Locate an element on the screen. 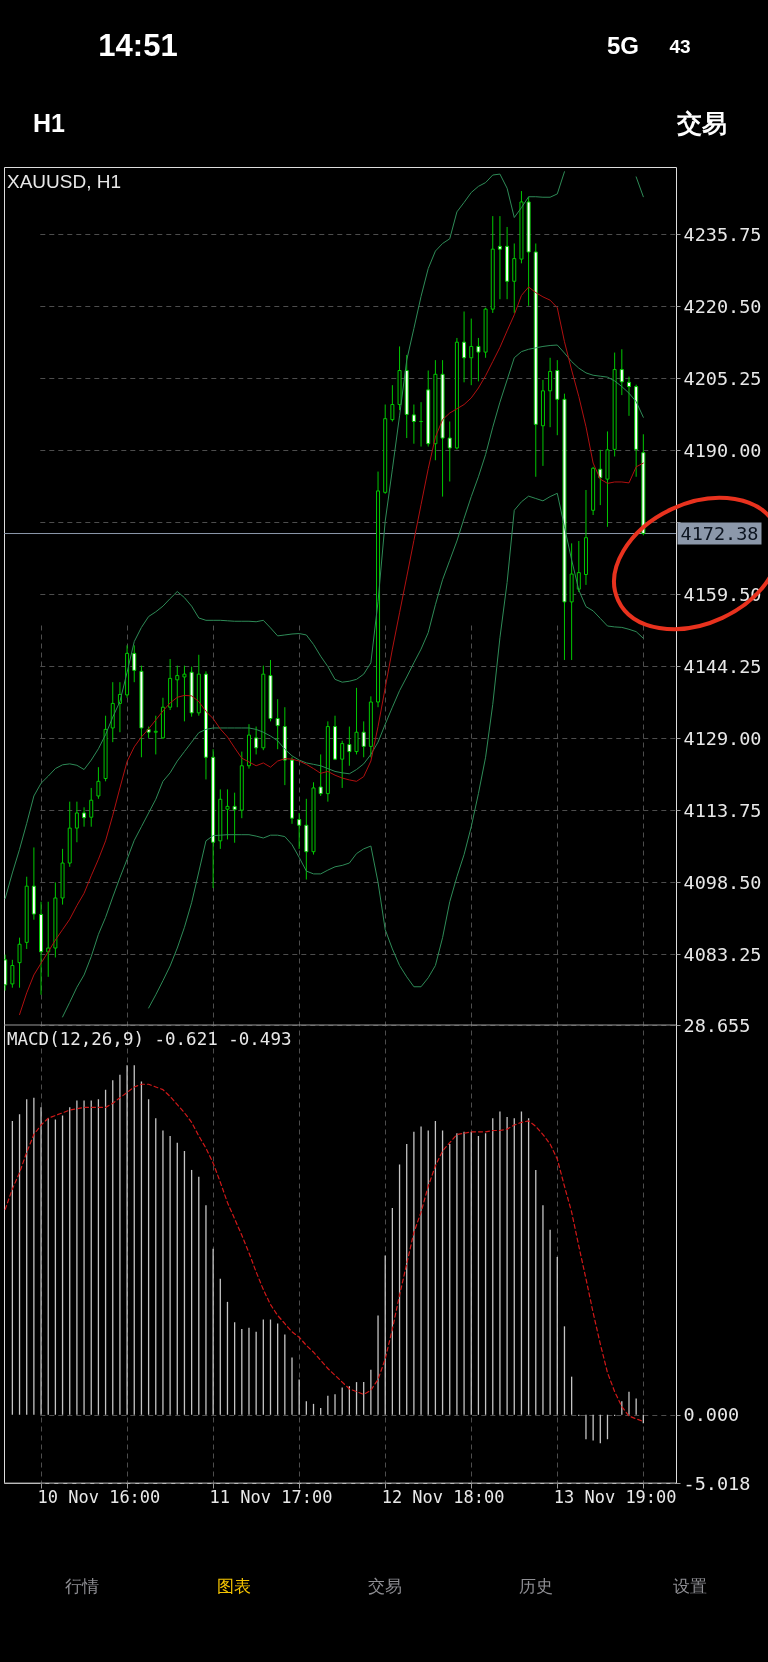 This screenshot has width=768, height=1662. y-tick-label: 4190.00 is located at coordinates (722, 450).